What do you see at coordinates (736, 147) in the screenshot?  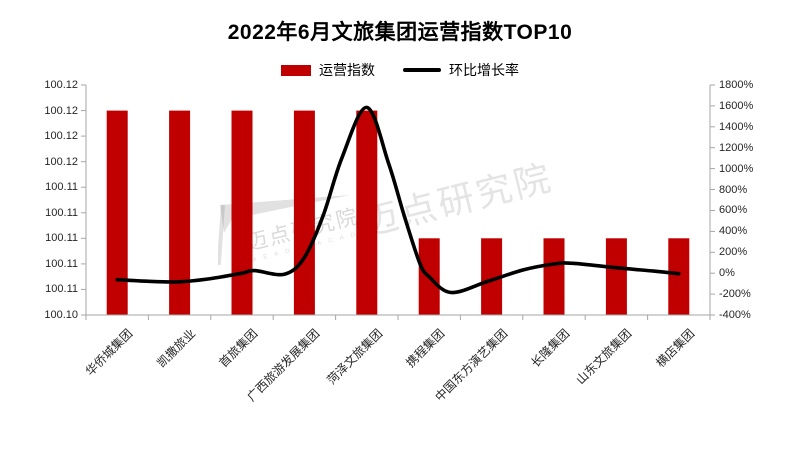 I see `y-axis-label-right: 1200%` at bounding box center [736, 147].